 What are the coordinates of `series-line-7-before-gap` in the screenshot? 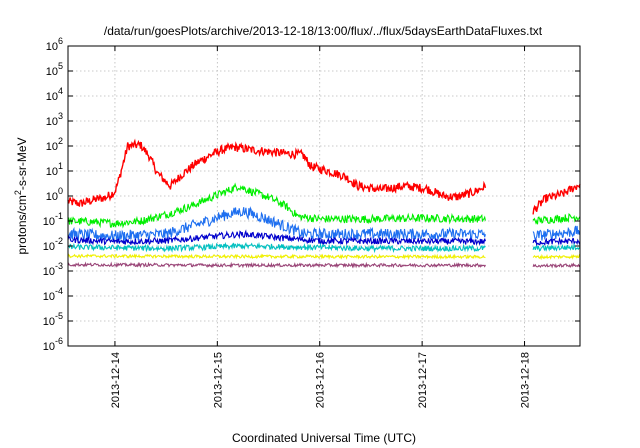 It's located at (276, 265).